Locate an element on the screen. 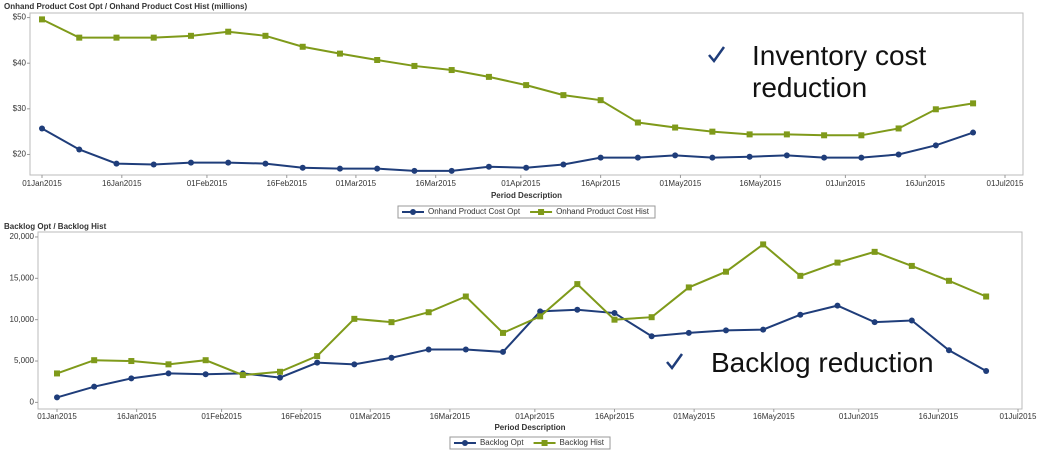  y-tick-label: 10,000 is located at coordinates (22, 319).